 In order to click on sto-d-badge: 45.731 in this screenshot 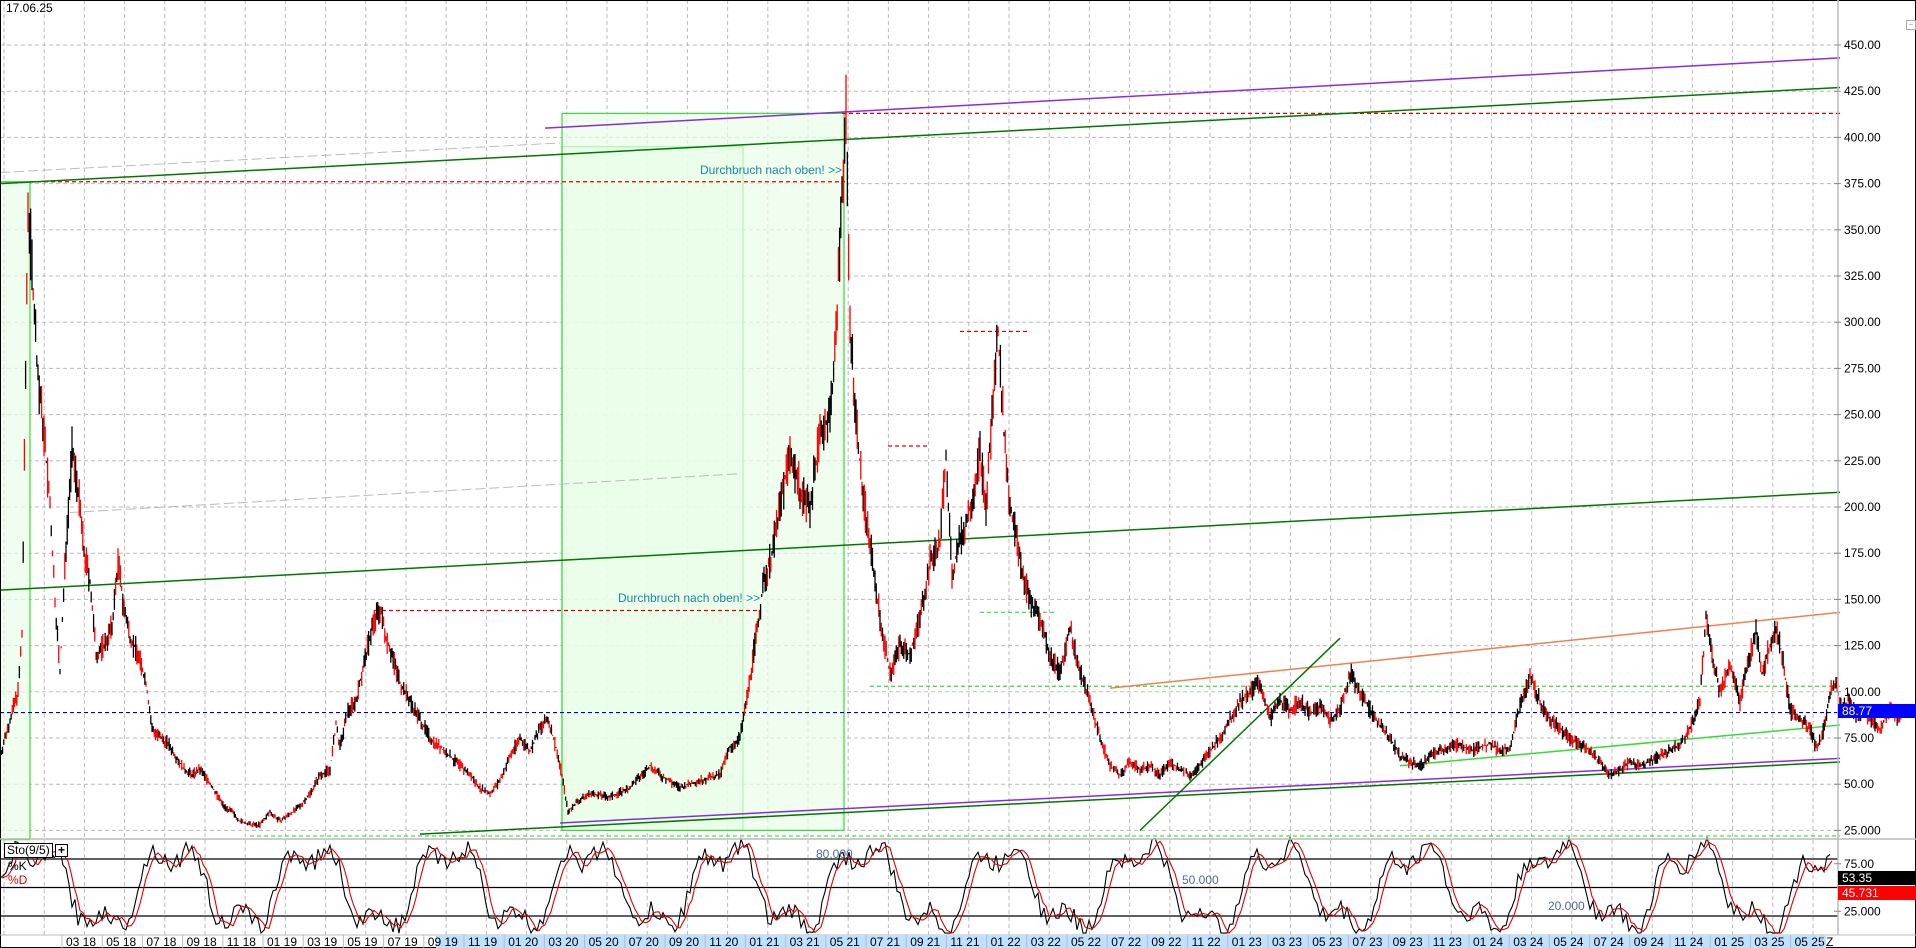, I will do `click(1877, 893)`.